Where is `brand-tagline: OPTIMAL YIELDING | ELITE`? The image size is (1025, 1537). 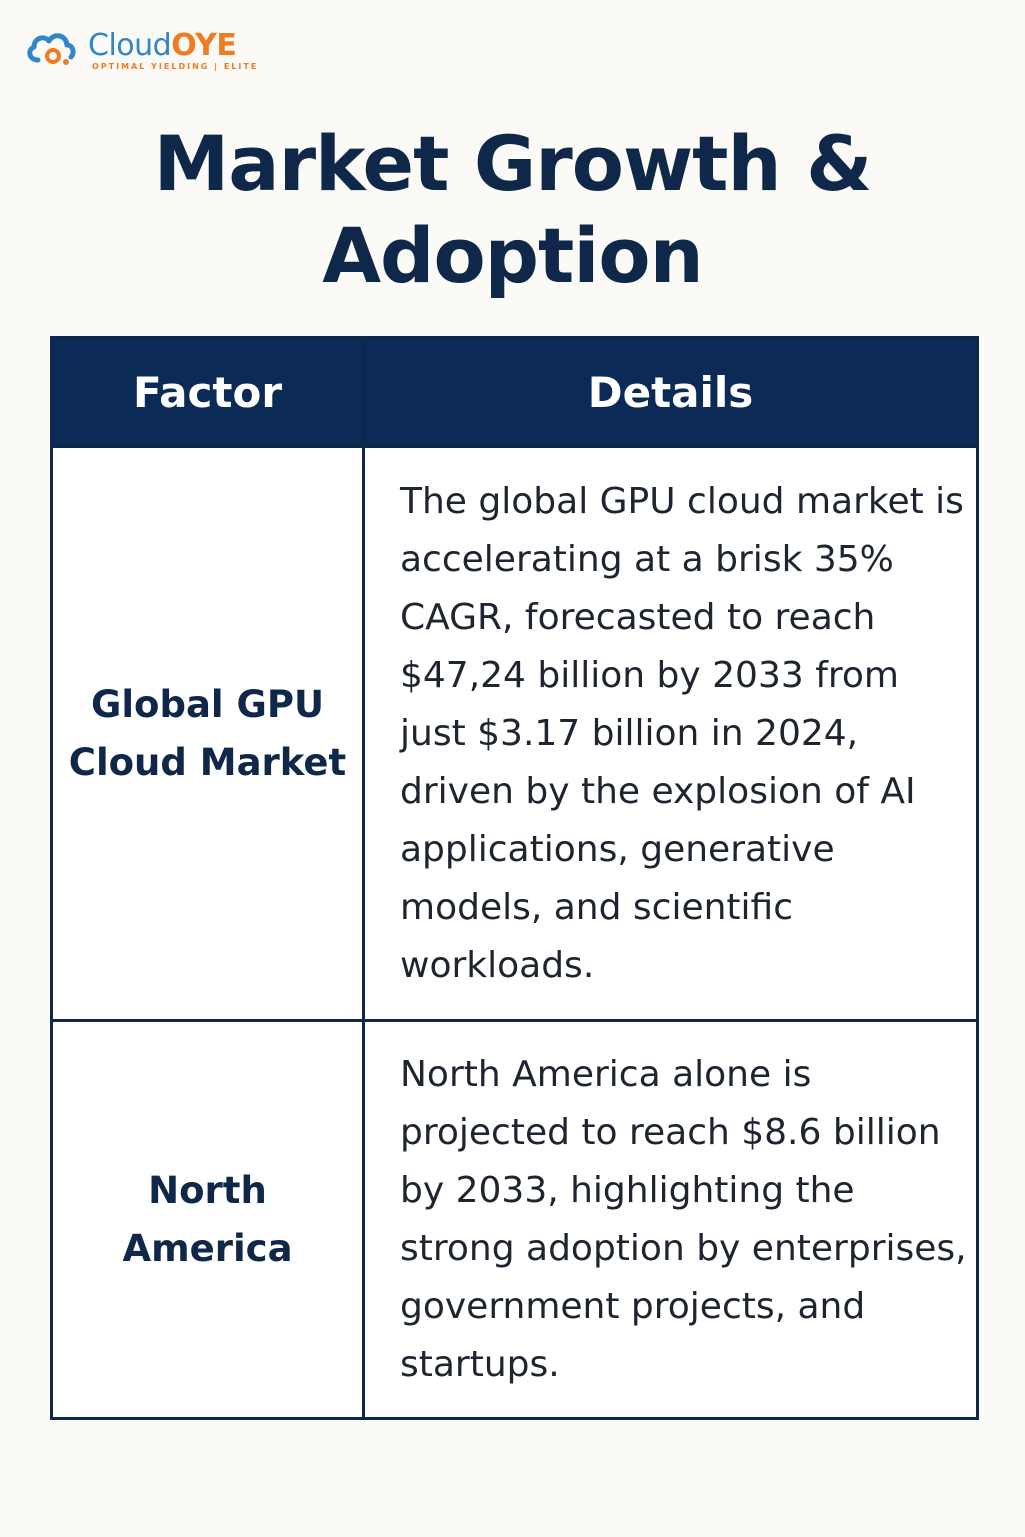 brand-tagline: OPTIMAL YIELDING | ELITE is located at coordinates (175, 66).